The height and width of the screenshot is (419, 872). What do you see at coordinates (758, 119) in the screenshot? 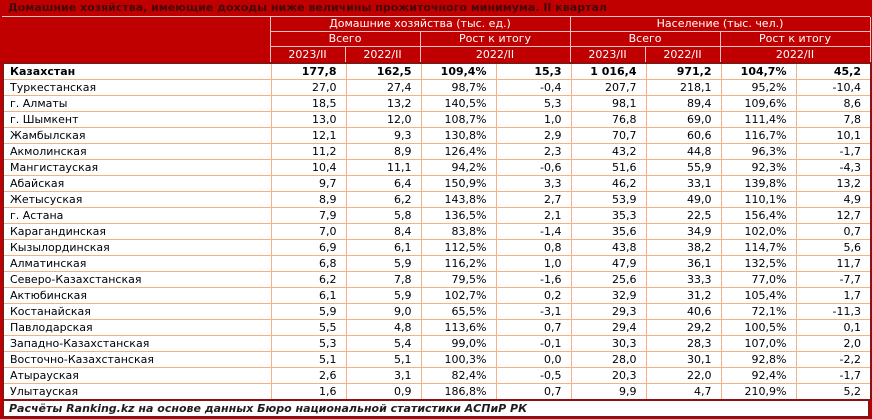
I see `value-cell: 111,4%` at bounding box center [758, 119].